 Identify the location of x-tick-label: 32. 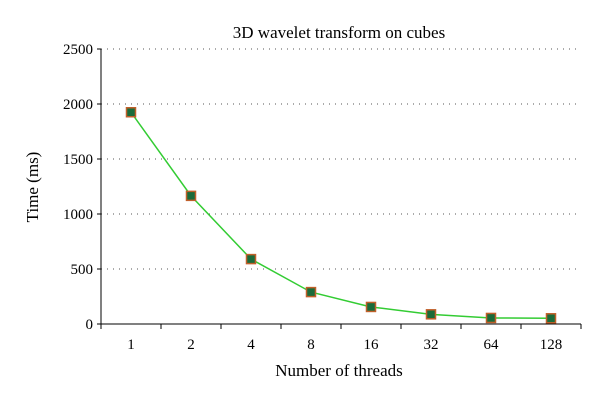
(431, 345).